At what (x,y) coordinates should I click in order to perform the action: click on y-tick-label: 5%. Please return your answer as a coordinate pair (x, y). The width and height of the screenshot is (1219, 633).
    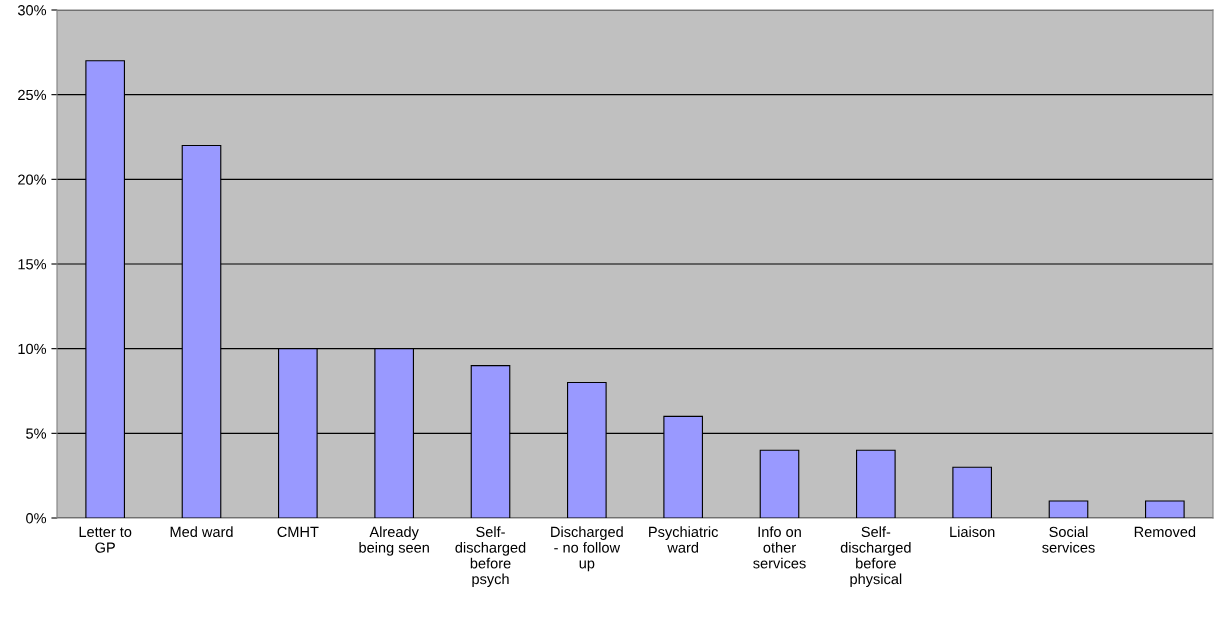
    Looking at the image, I should click on (36, 433).